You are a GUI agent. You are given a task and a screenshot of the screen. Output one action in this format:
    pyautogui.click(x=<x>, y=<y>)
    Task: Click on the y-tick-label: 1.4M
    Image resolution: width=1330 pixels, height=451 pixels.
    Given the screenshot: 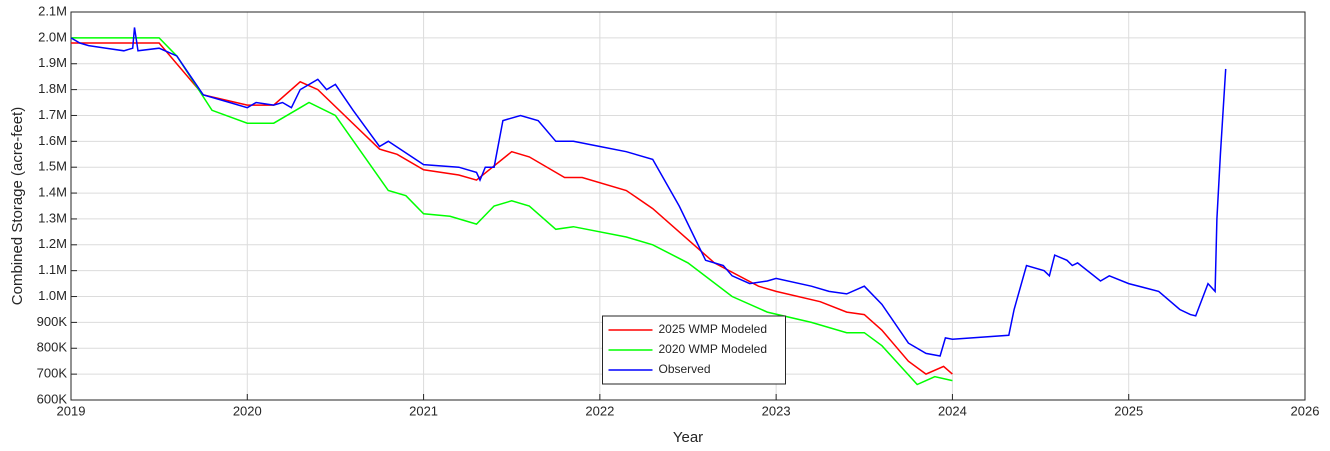 What is the action you would take?
    pyautogui.click(x=52, y=192)
    